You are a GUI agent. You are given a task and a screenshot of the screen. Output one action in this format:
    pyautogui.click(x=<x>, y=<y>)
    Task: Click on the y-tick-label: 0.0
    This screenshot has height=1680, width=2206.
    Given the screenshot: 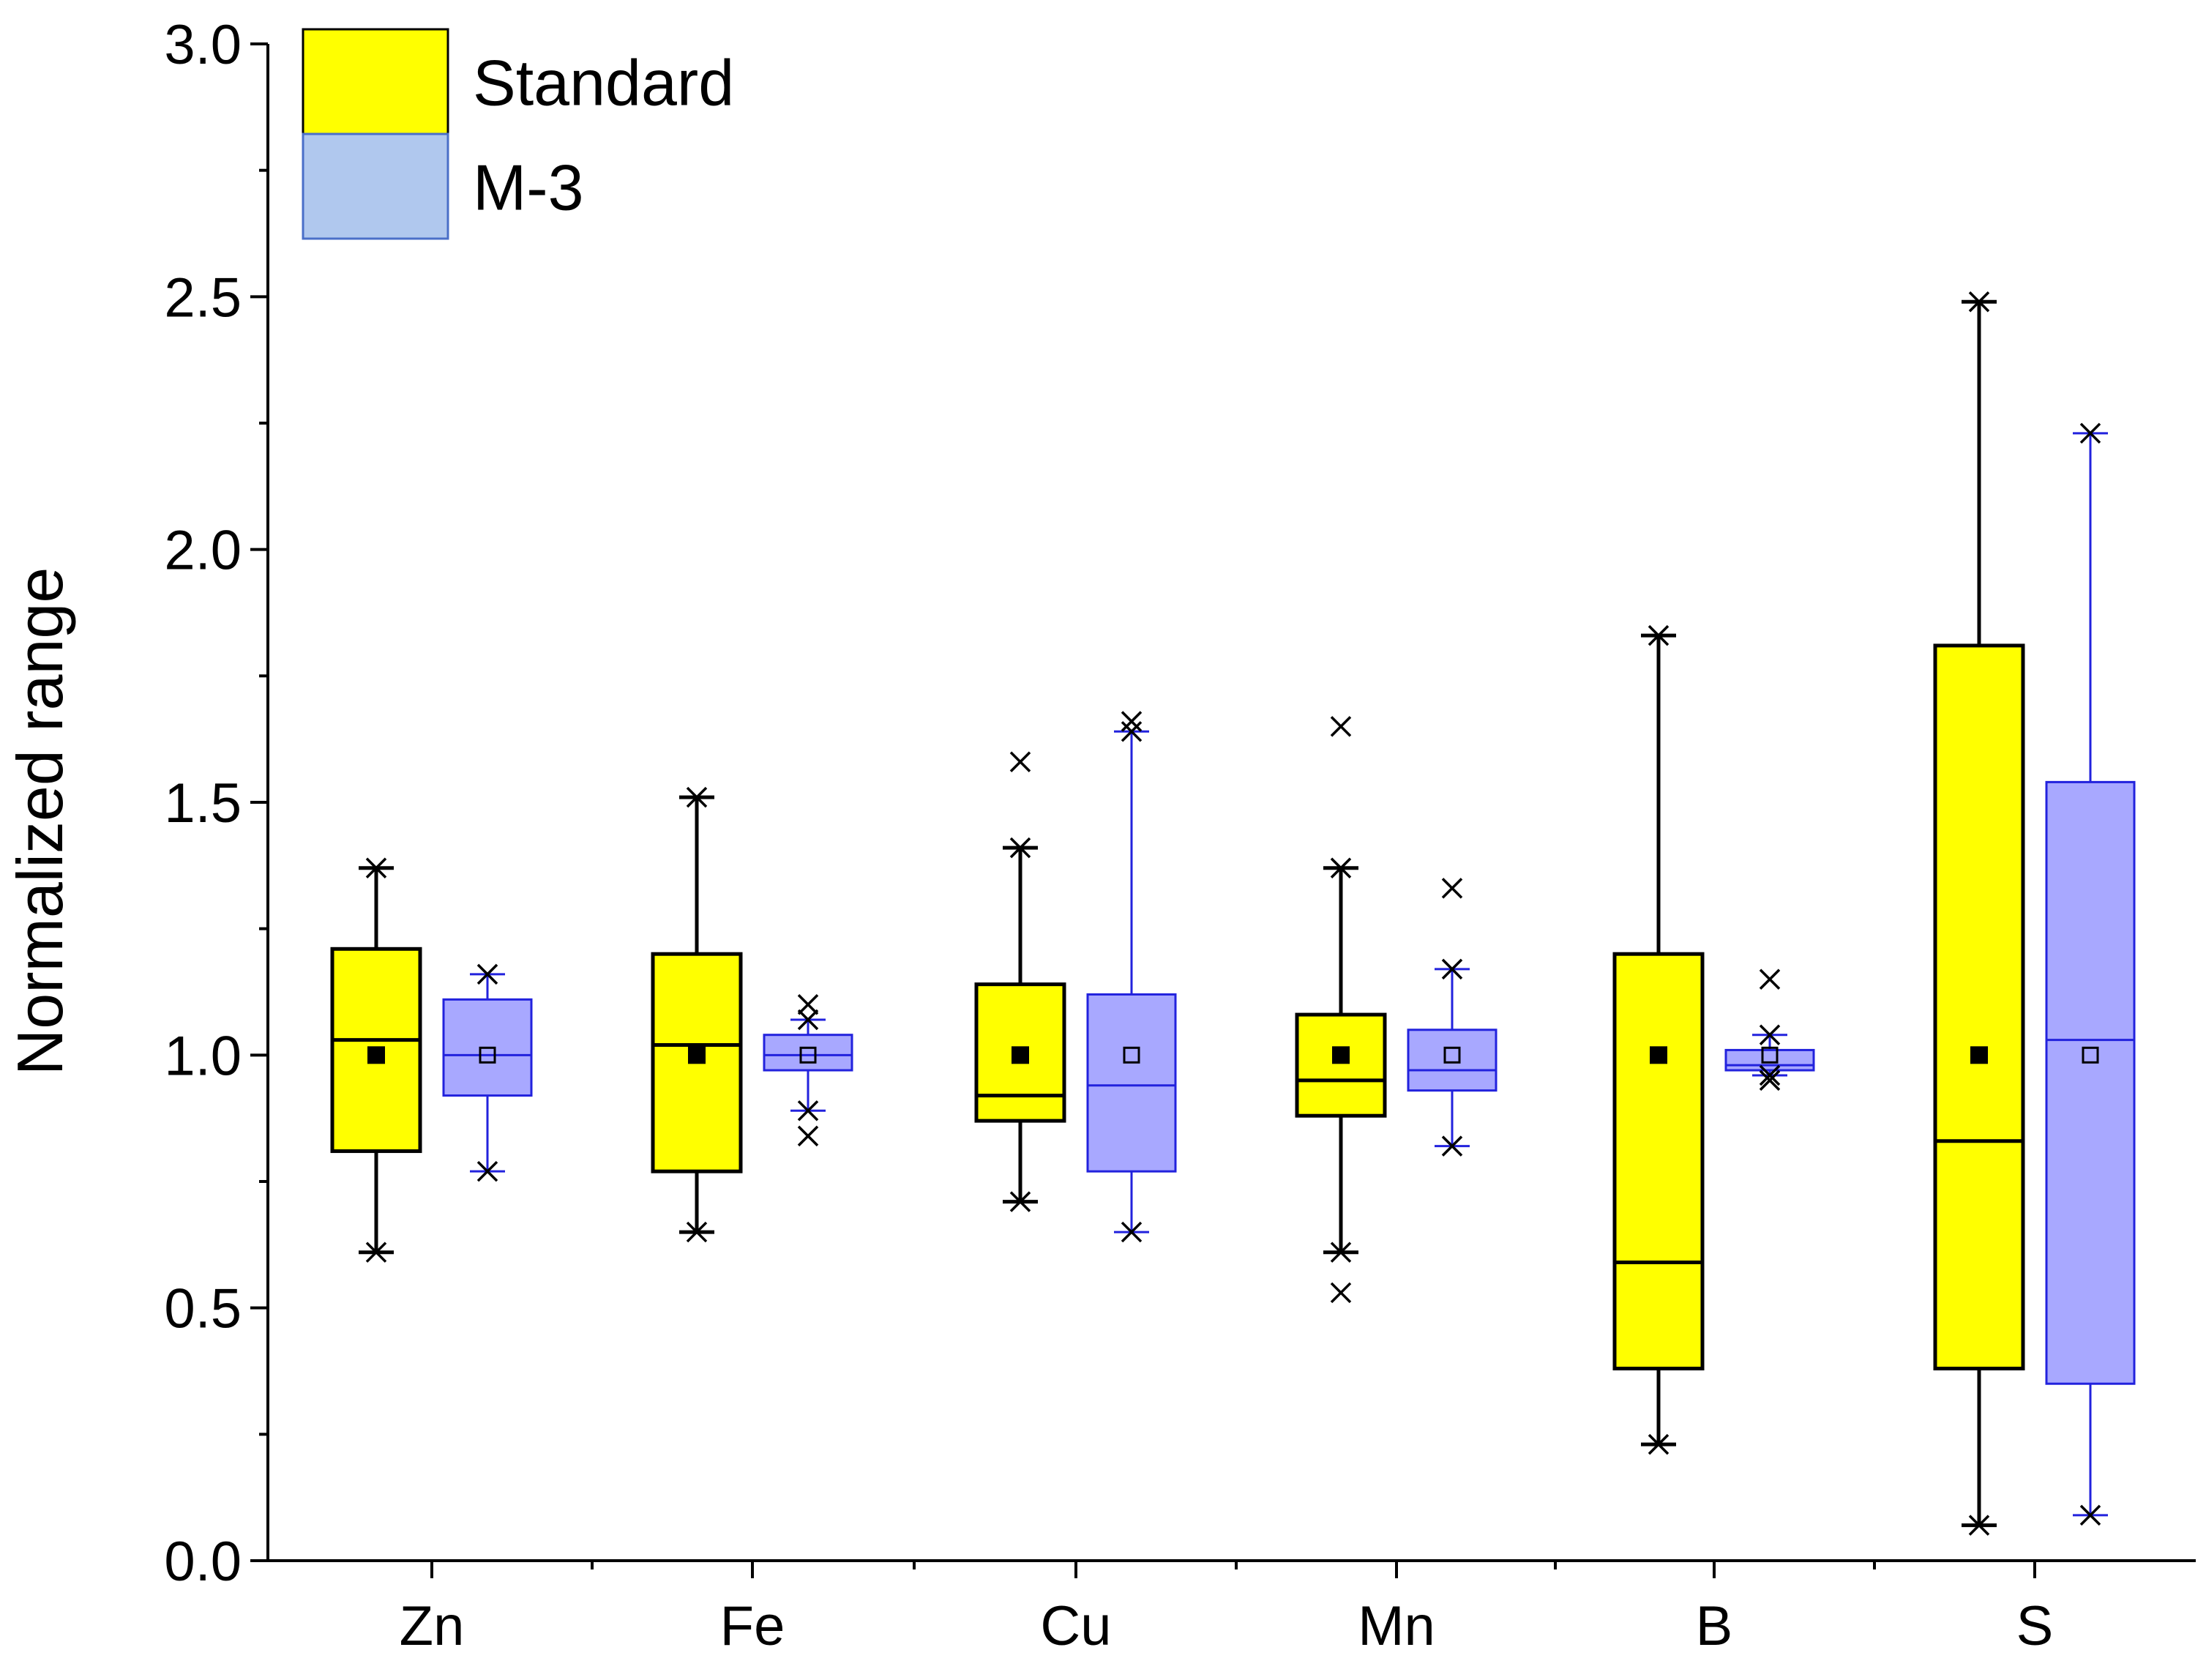 What is the action you would take?
    pyautogui.click(x=203, y=1562)
    